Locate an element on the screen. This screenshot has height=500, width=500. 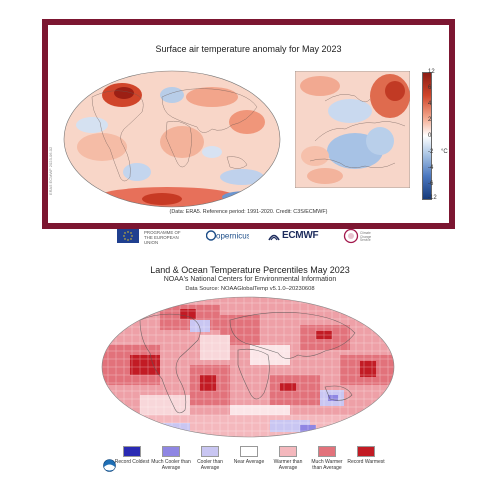
colorbar-unit: °C is located at coordinates (444, 152).